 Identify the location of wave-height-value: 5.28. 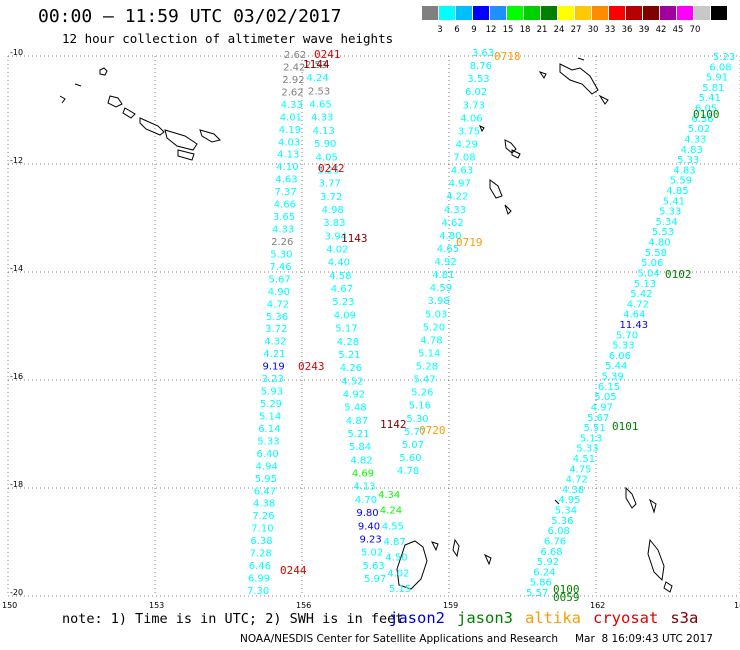
(427, 367).